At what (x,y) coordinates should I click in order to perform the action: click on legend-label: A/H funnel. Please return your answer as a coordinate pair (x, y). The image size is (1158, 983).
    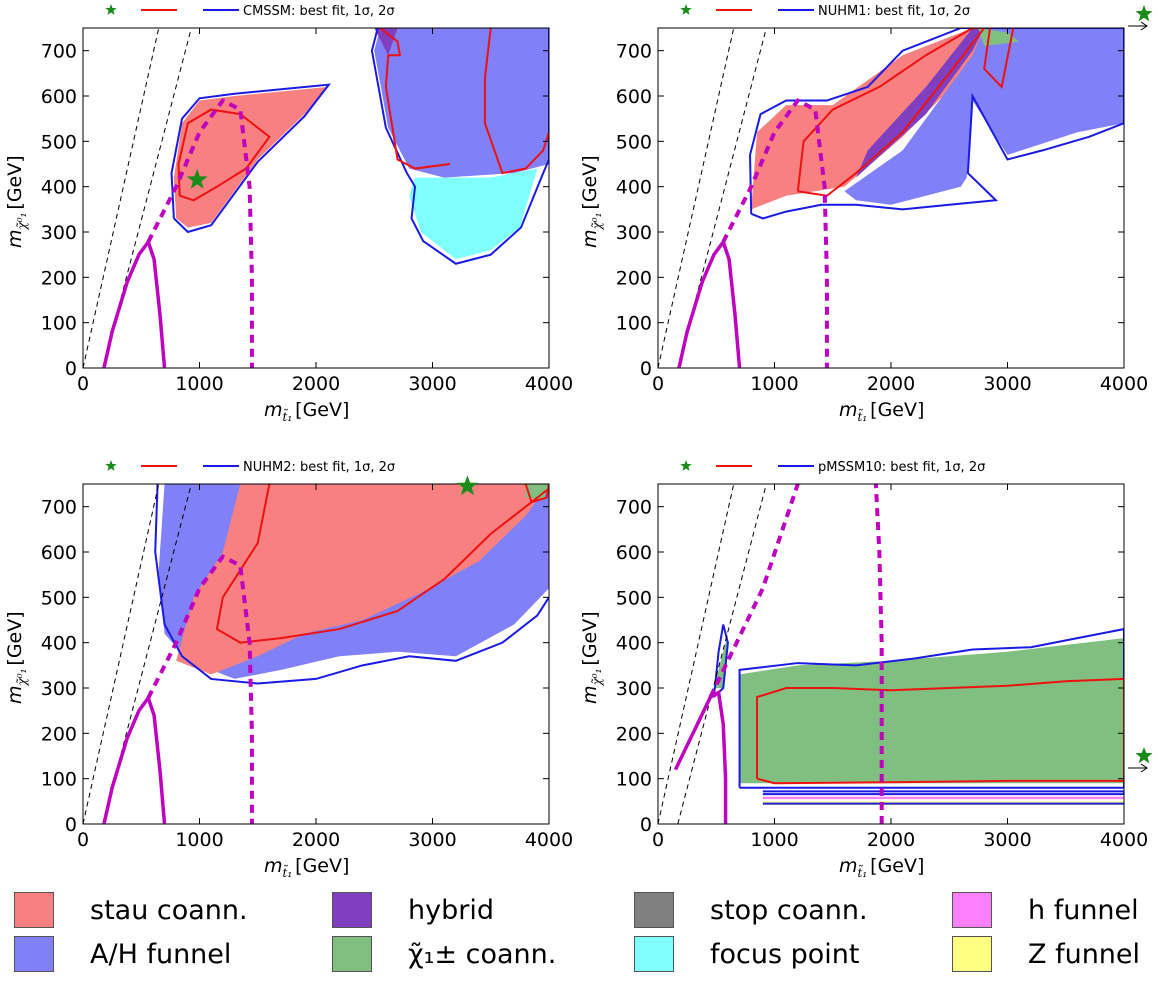
    Looking at the image, I should click on (161, 954).